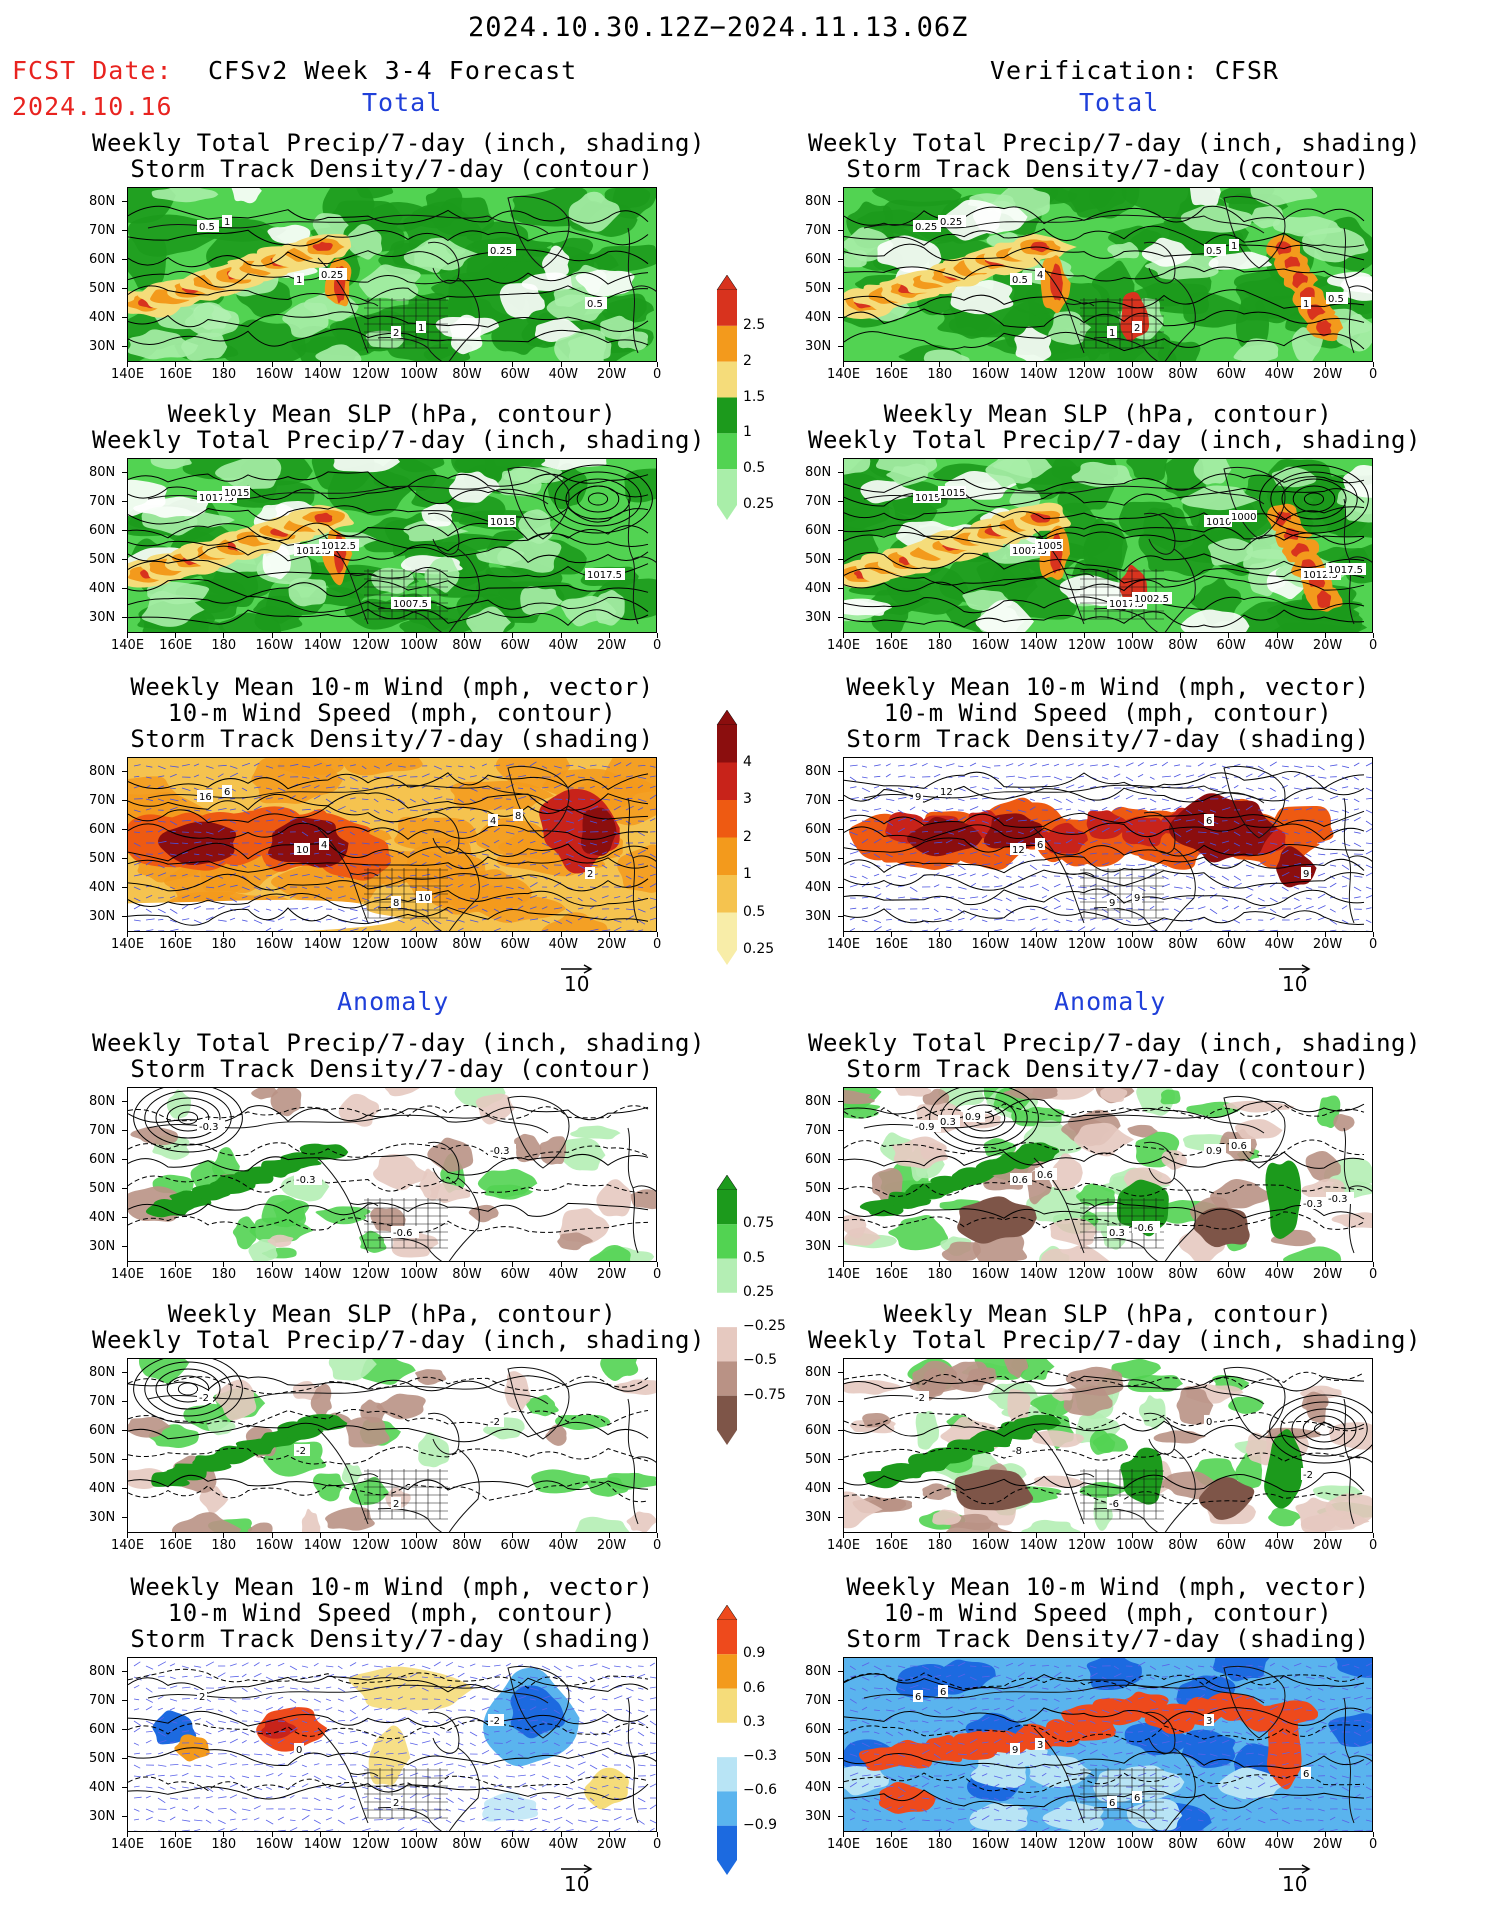 The height and width of the screenshot is (1925, 1487). What do you see at coordinates (102, 617) in the screenshot?
I see `latitude-label: 30N` at bounding box center [102, 617].